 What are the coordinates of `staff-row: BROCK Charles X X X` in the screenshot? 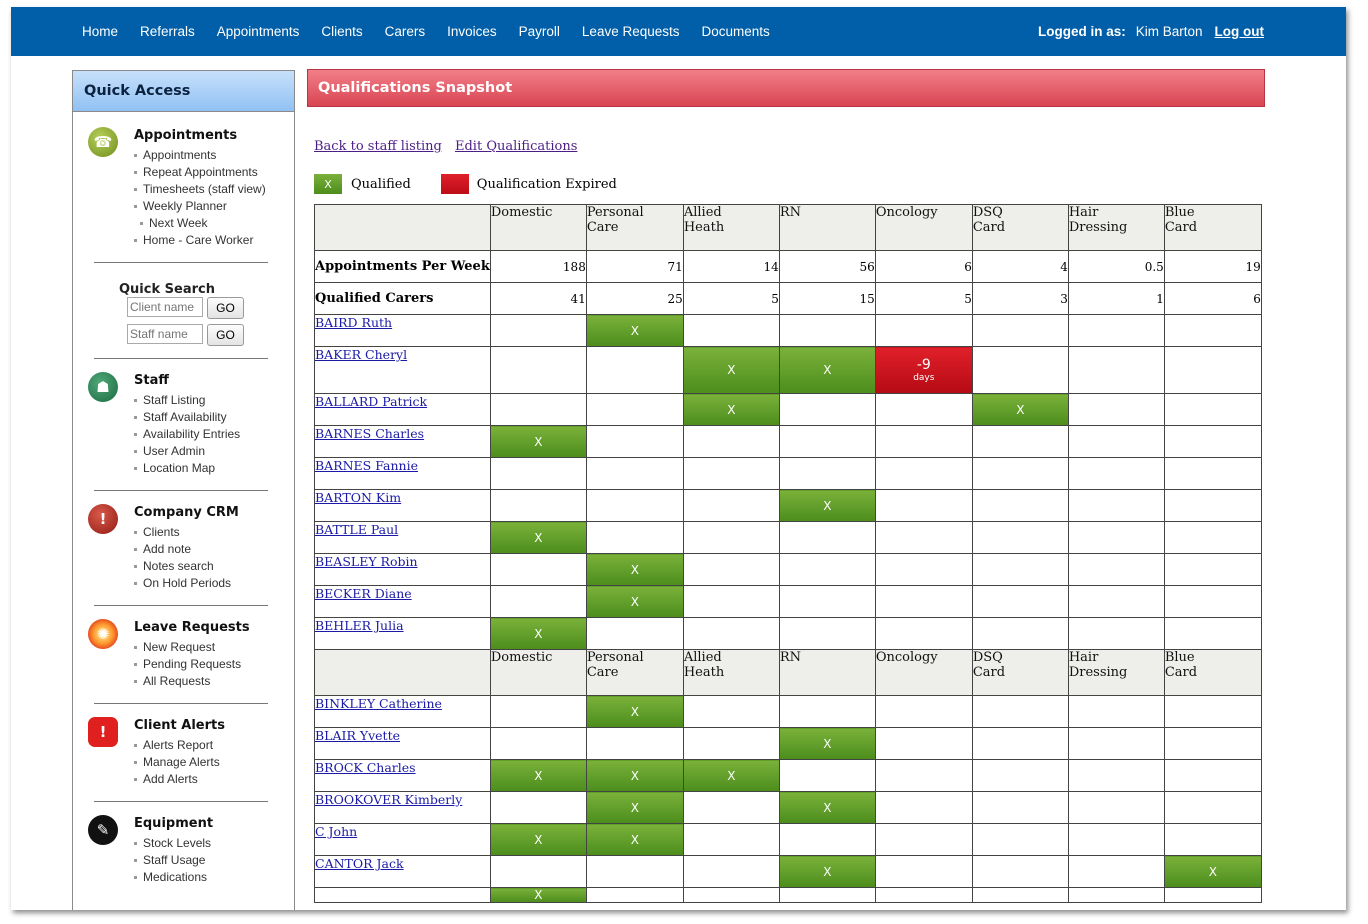 It's located at (788, 775).